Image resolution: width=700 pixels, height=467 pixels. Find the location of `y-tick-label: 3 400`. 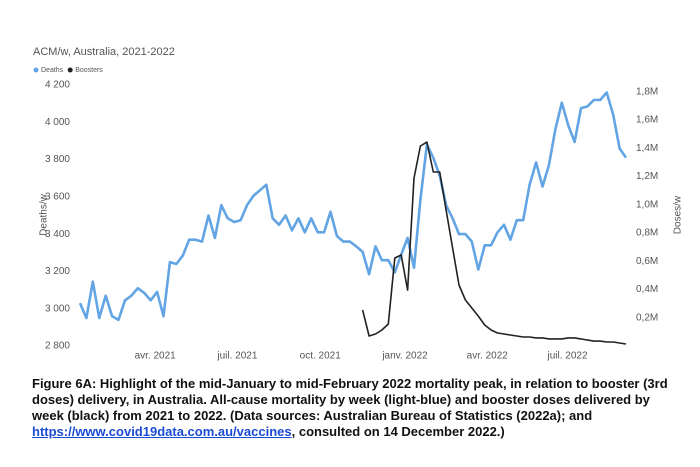

y-tick-label: 3 400 is located at coordinates (57, 234).